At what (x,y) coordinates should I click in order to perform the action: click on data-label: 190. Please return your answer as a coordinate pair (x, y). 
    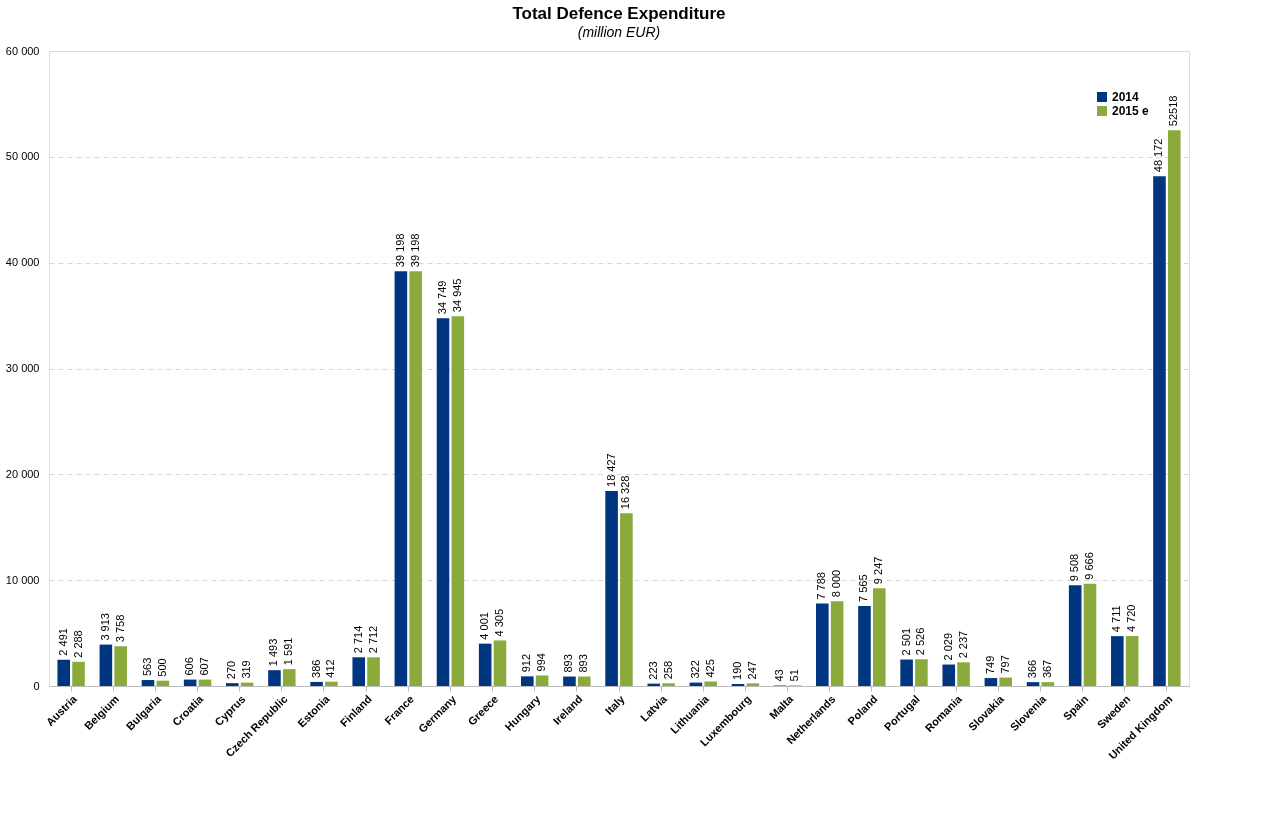
    Looking at the image, I should click on (737, 670).